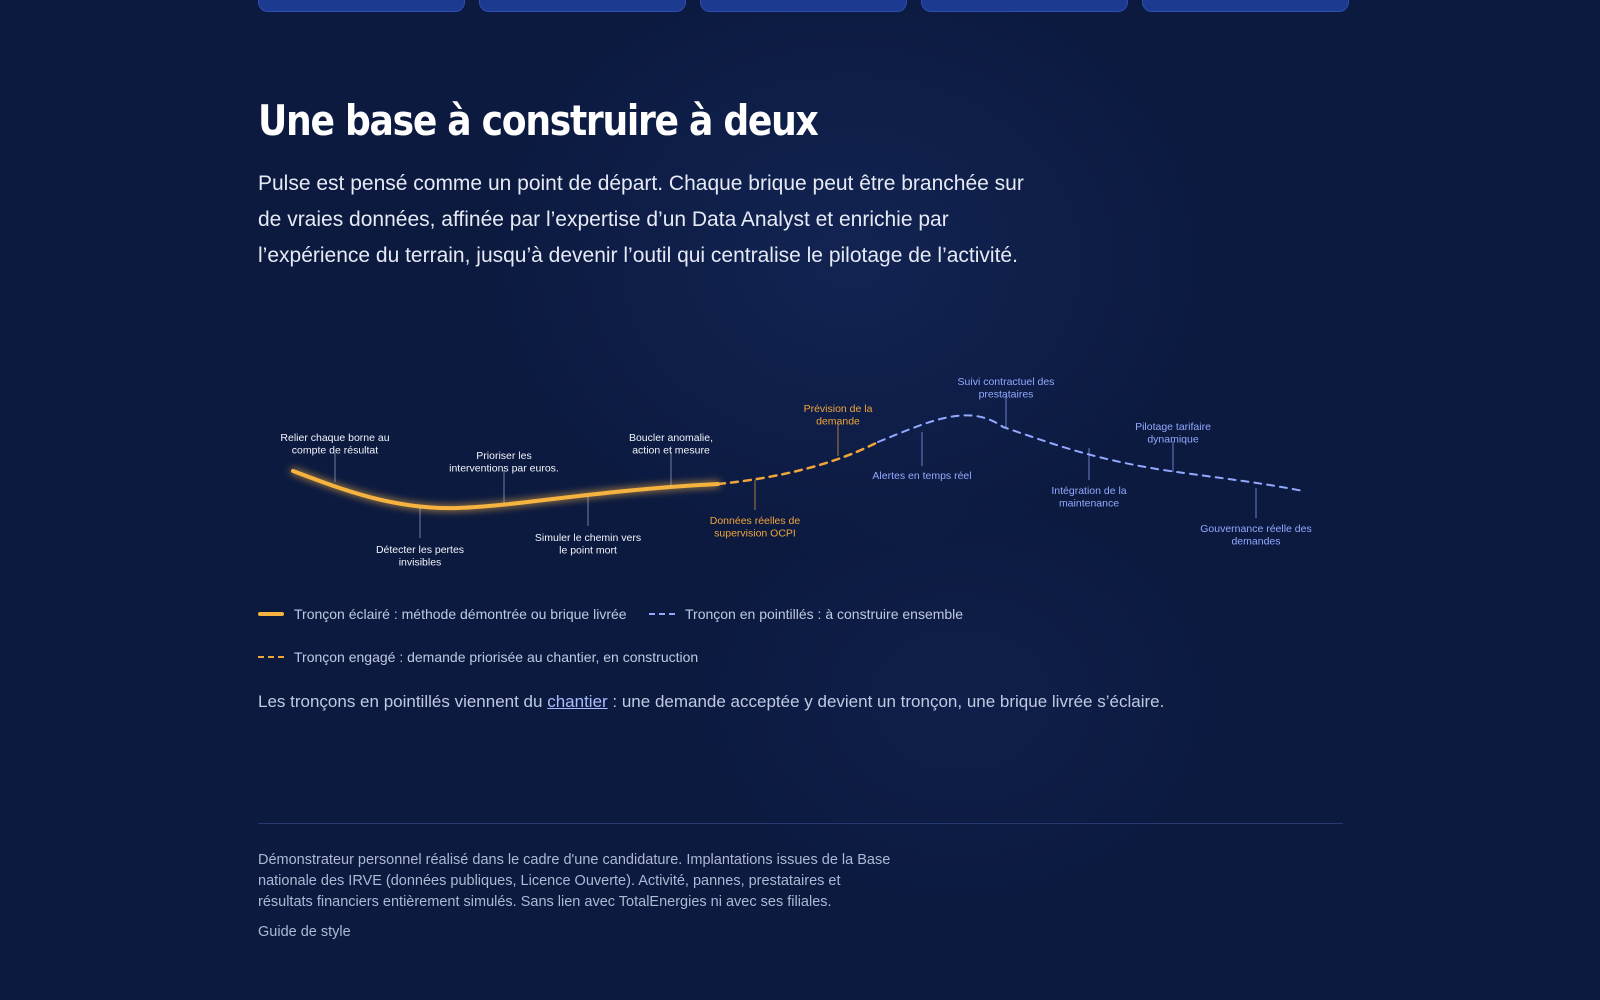  Describe the element at coordinates (1255, 542) in the screenshot. I see `milestone-label-line: demandes` at that location.